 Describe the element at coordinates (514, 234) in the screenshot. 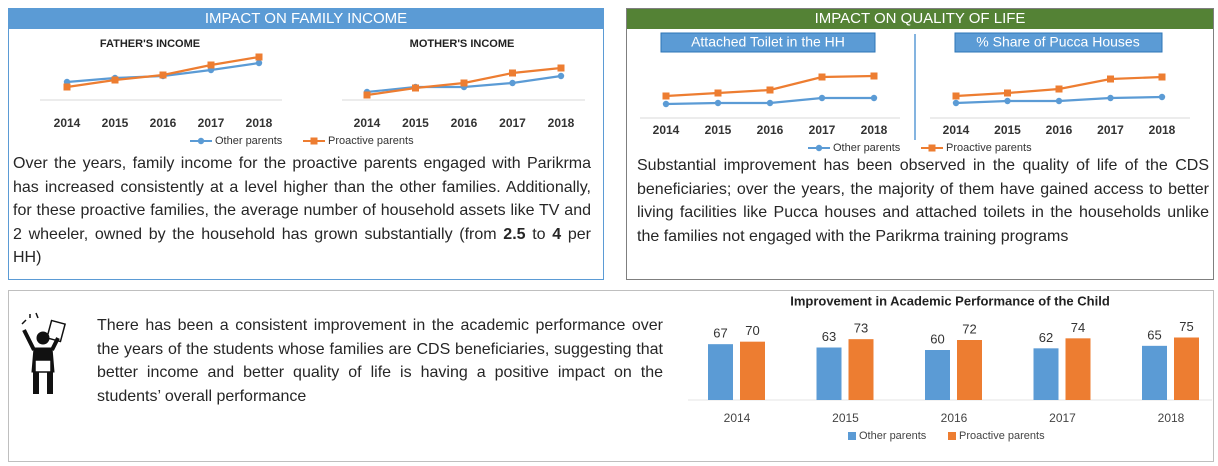

I see `text: 2.5` at that location.